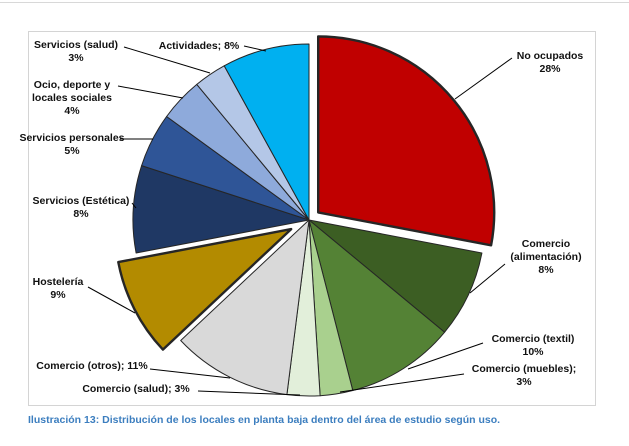 This screenshot has height=446, width=629. Describe the element at coordinates (314, 2) in the screenshot. I see `page-top-rule` at that location.